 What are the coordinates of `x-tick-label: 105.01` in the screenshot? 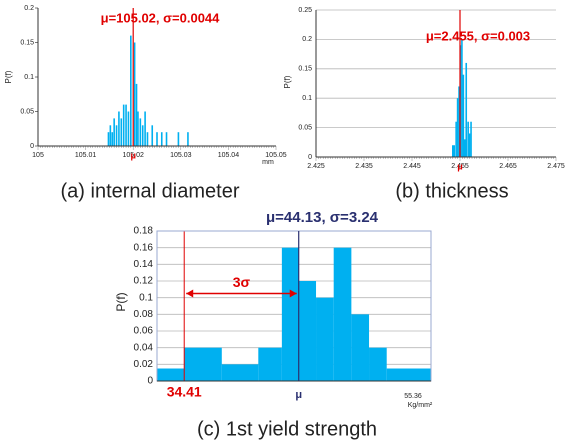 It's located at (86, 155).